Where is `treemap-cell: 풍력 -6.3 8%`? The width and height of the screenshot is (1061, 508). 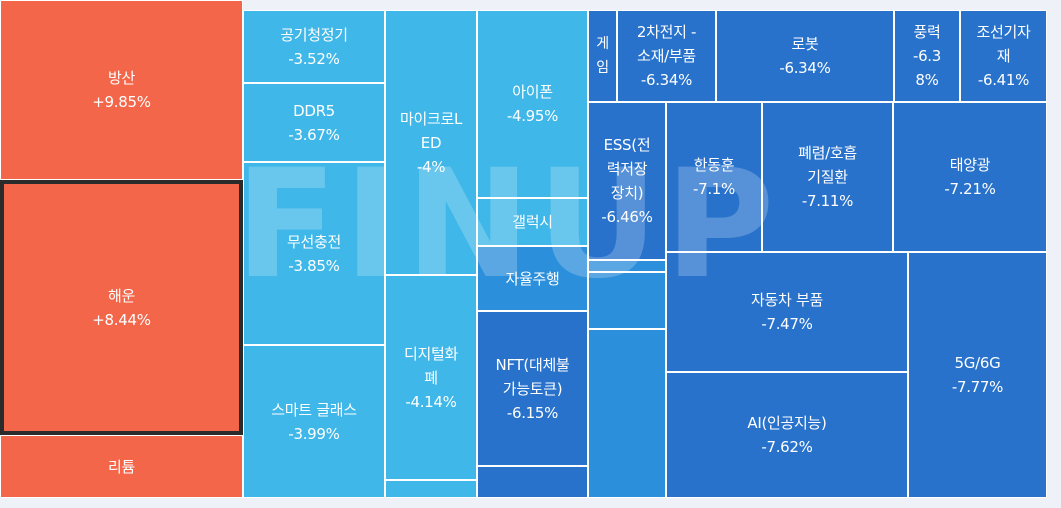
treemap-cell: 풍력 -6.3 8% is located at coordinates (927, 56).